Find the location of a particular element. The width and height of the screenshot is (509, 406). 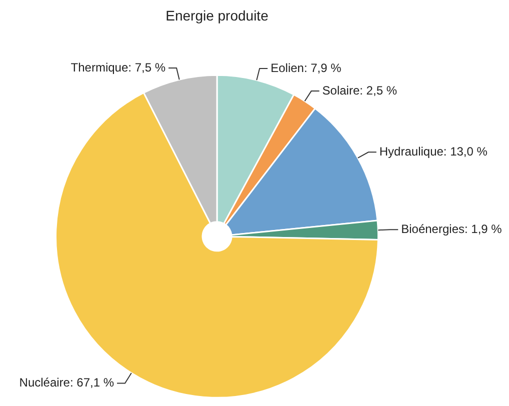

slice-label: Hydraulique: 13,0 % is located at coordinates (433, 151).